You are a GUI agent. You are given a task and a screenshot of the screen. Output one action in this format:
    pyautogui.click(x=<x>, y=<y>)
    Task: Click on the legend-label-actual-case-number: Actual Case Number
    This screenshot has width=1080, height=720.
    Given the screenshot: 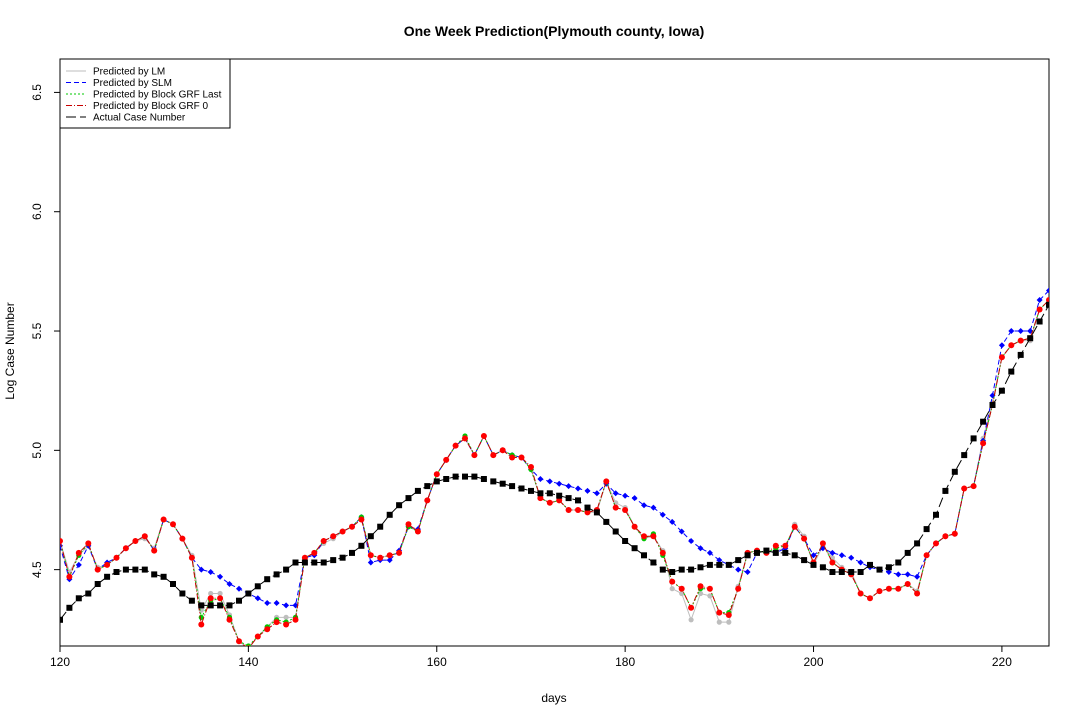 What is the action you would take?
    pyautogui.click(x=139, y=118)
    